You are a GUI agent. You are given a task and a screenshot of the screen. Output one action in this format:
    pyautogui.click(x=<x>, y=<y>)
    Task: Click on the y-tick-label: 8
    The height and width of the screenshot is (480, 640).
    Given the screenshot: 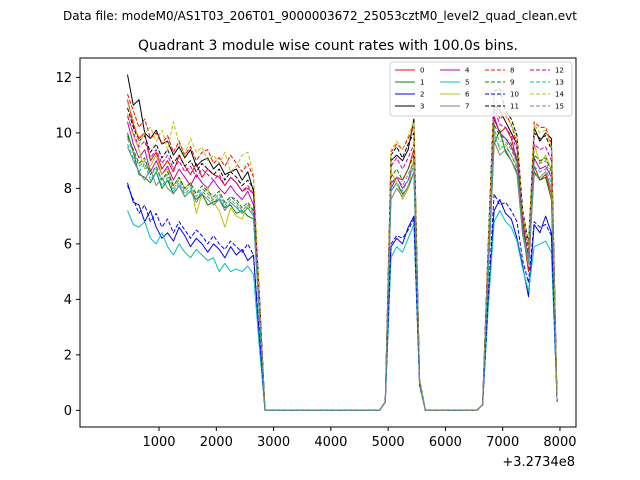 What is the action you would take?
    pyautogui.click(x=68, y=189)
    